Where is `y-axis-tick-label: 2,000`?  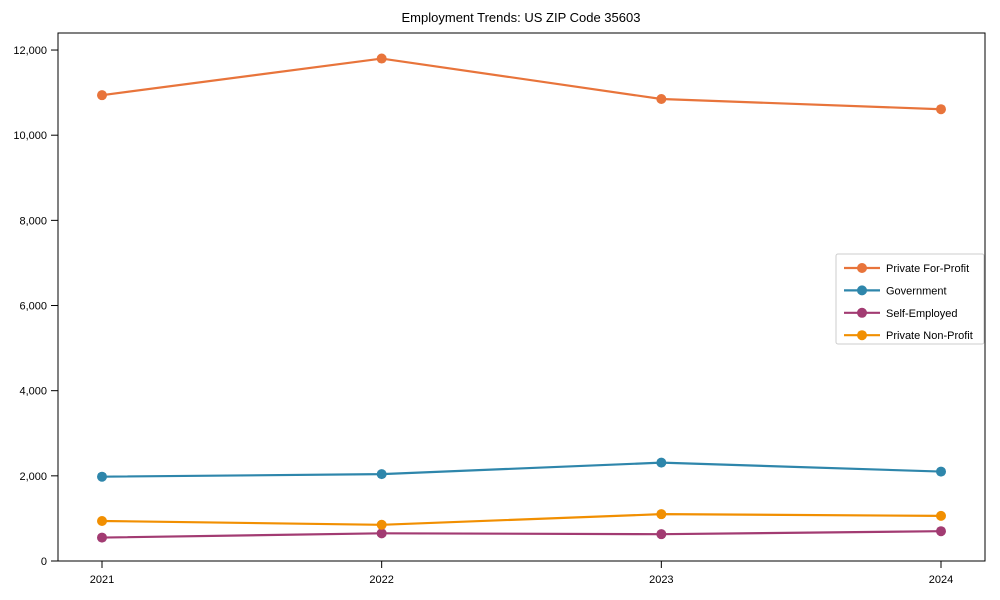
y-axis-tick-label: 2,000 is located at coordinates (33, 477).